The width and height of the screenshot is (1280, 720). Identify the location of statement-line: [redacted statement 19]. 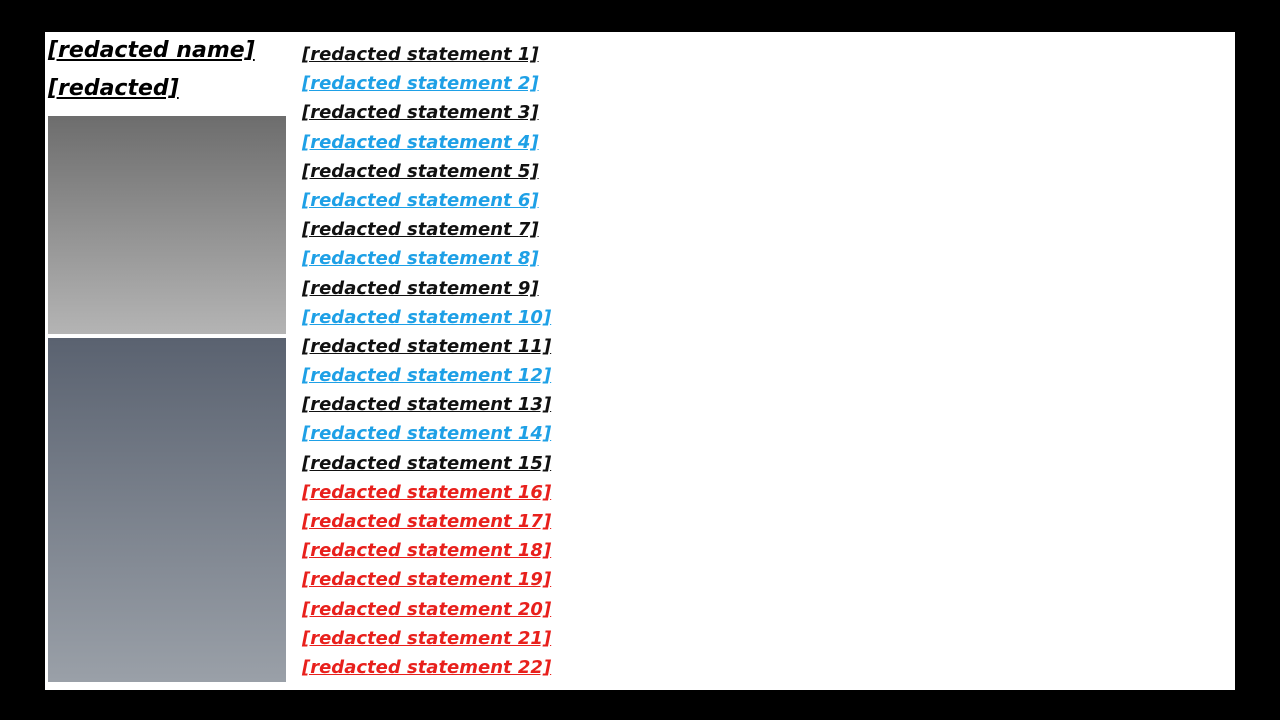
(427, 580).